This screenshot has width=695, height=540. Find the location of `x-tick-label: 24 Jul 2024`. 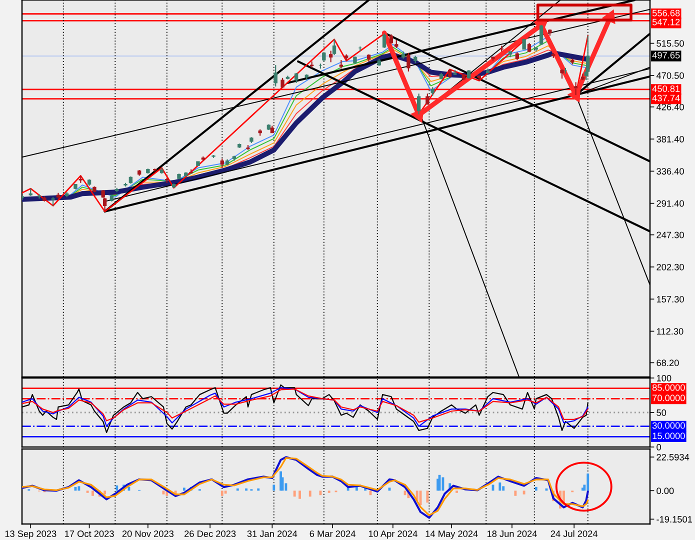

x-tick-label: 24 Jul 2024 is located at coordinates (574, 533).